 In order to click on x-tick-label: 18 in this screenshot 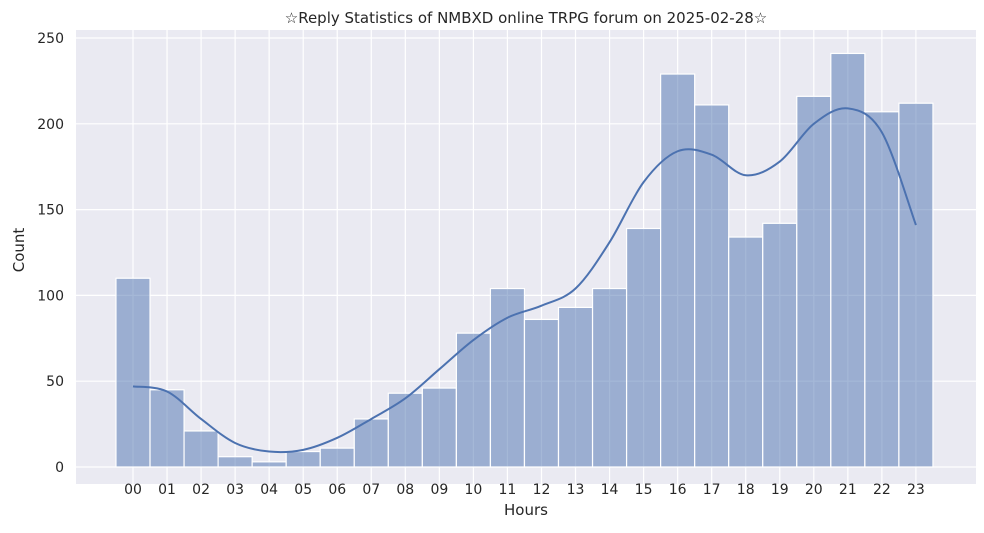, I will do `click(746, 490)`.